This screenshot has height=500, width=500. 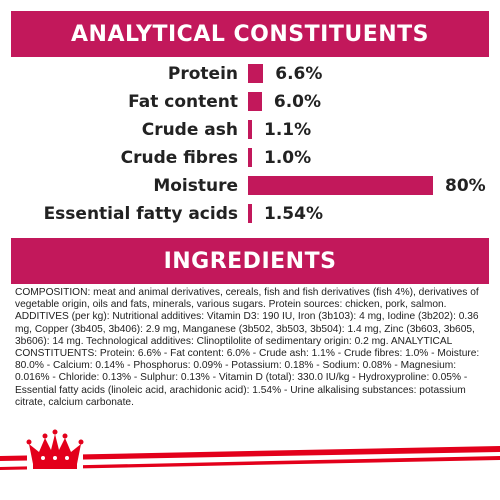 What do you see at coordinates (55, 450) in the screenshot?
I see `crown-icon` at bounding box center [55, 450].